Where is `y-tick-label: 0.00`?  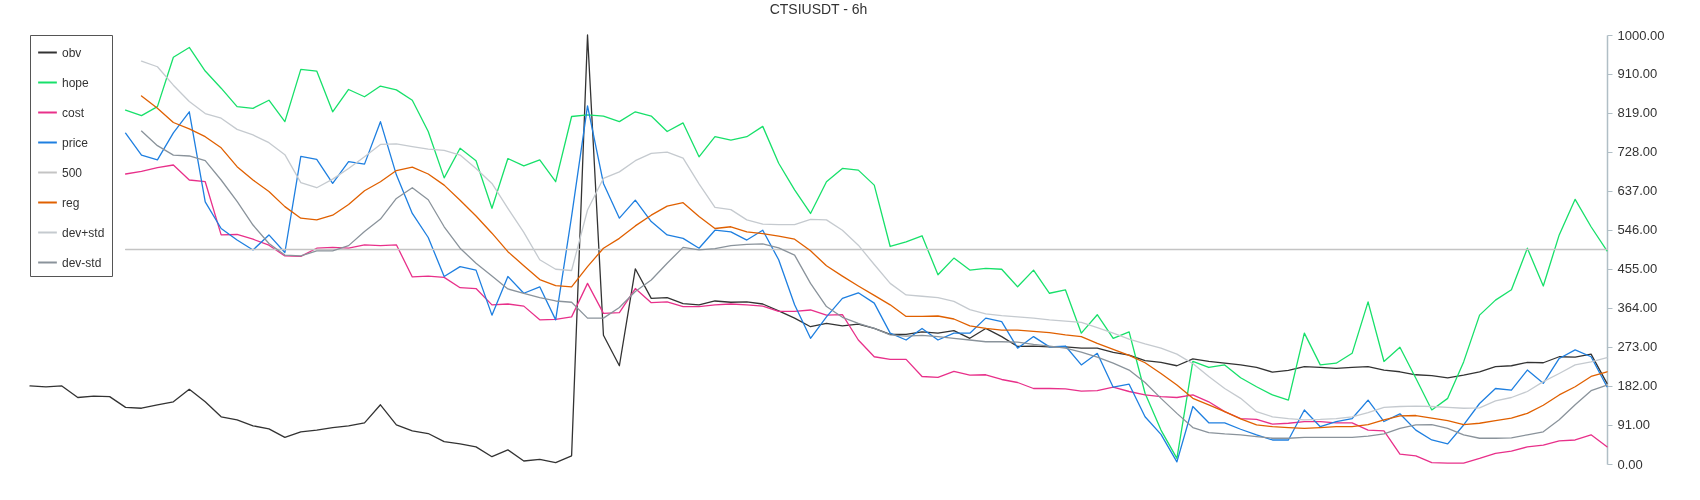
y-tick-label: 0.00 is located at coordinates (1630, 464).